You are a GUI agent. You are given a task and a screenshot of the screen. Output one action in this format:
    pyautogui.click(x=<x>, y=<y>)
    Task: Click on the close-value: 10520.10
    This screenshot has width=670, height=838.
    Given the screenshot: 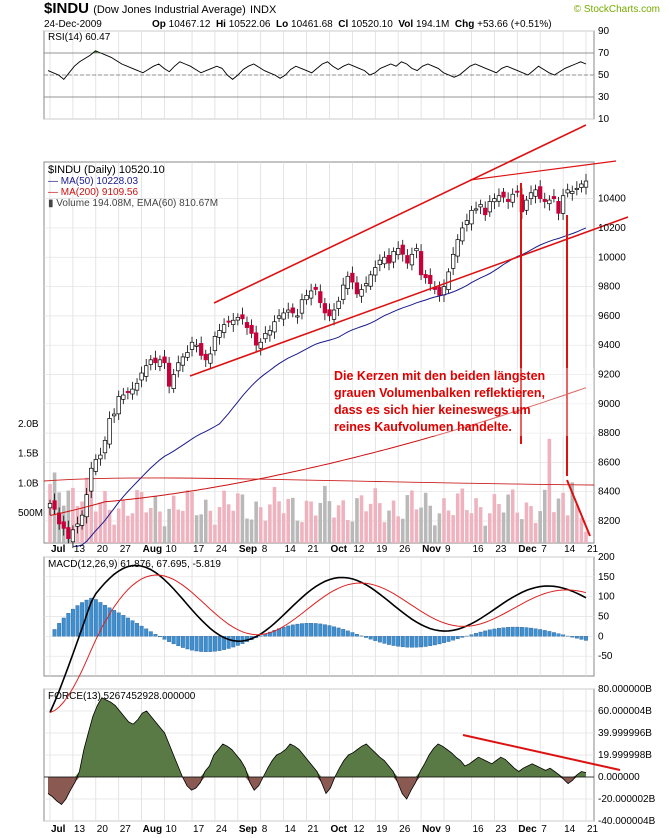 What is the action you would take?
    pyautogui.click(x=372, y=24)
    